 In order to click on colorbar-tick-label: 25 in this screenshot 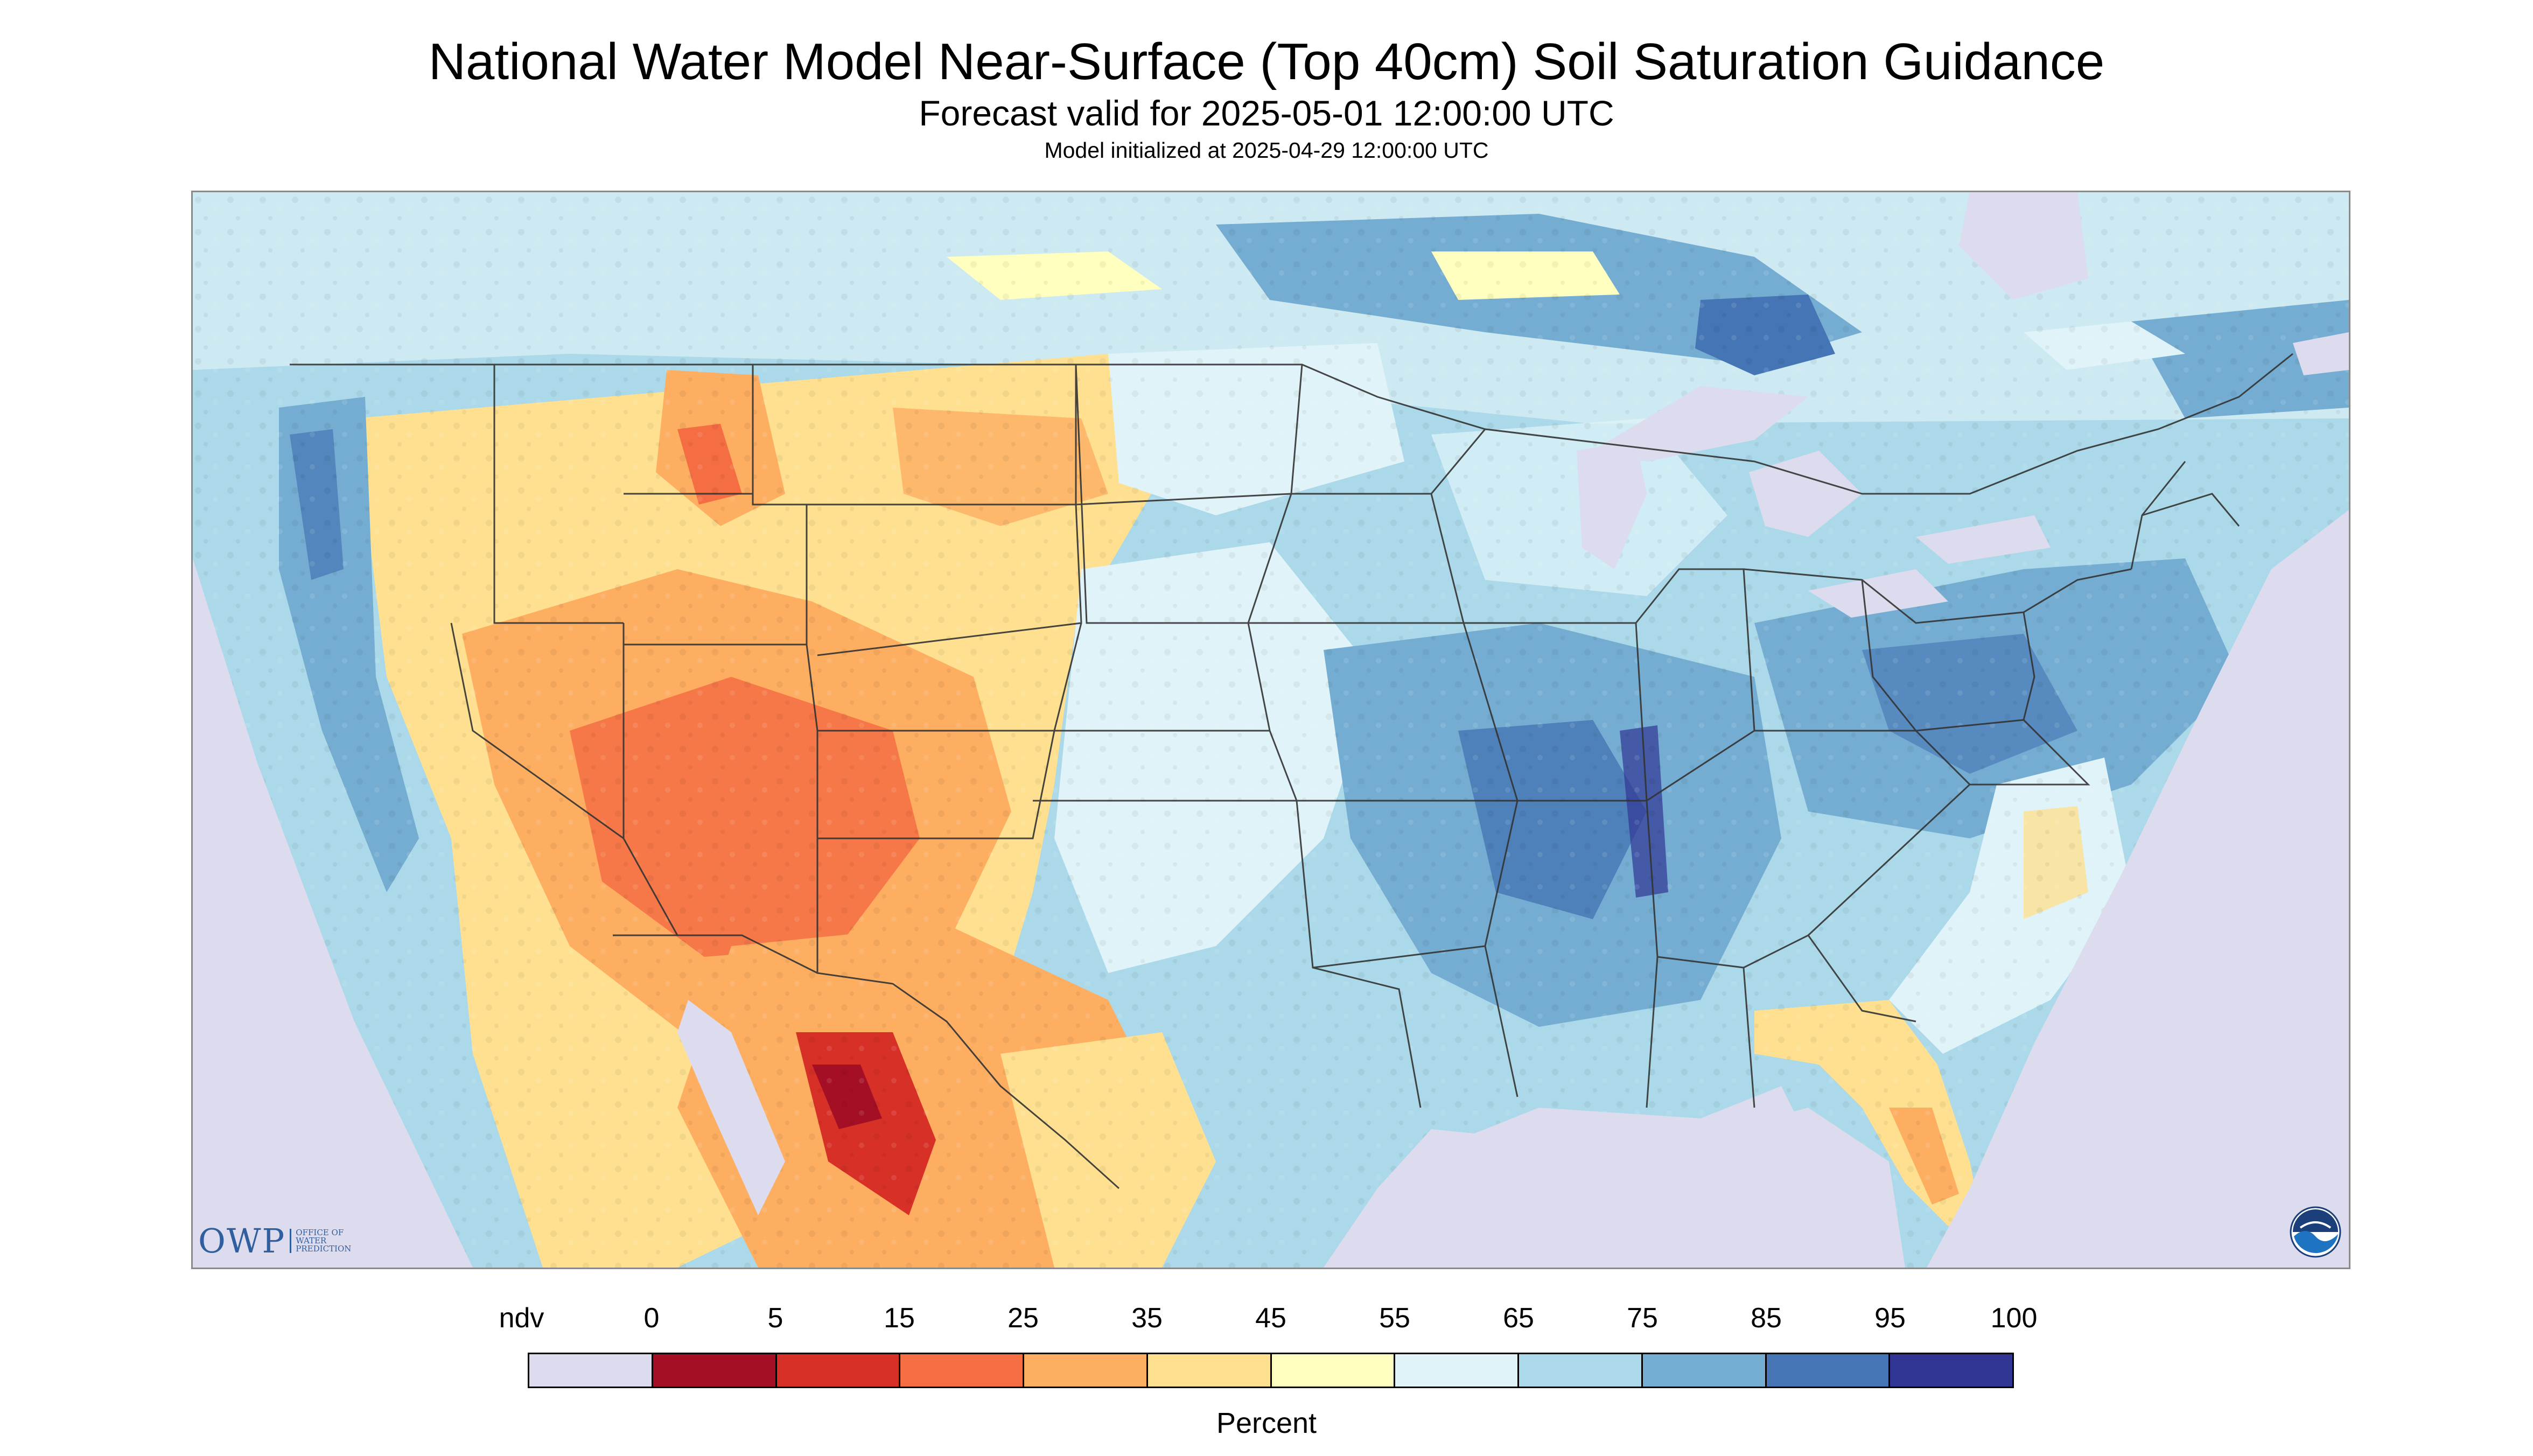, I will do `click(1023, 1318)`.